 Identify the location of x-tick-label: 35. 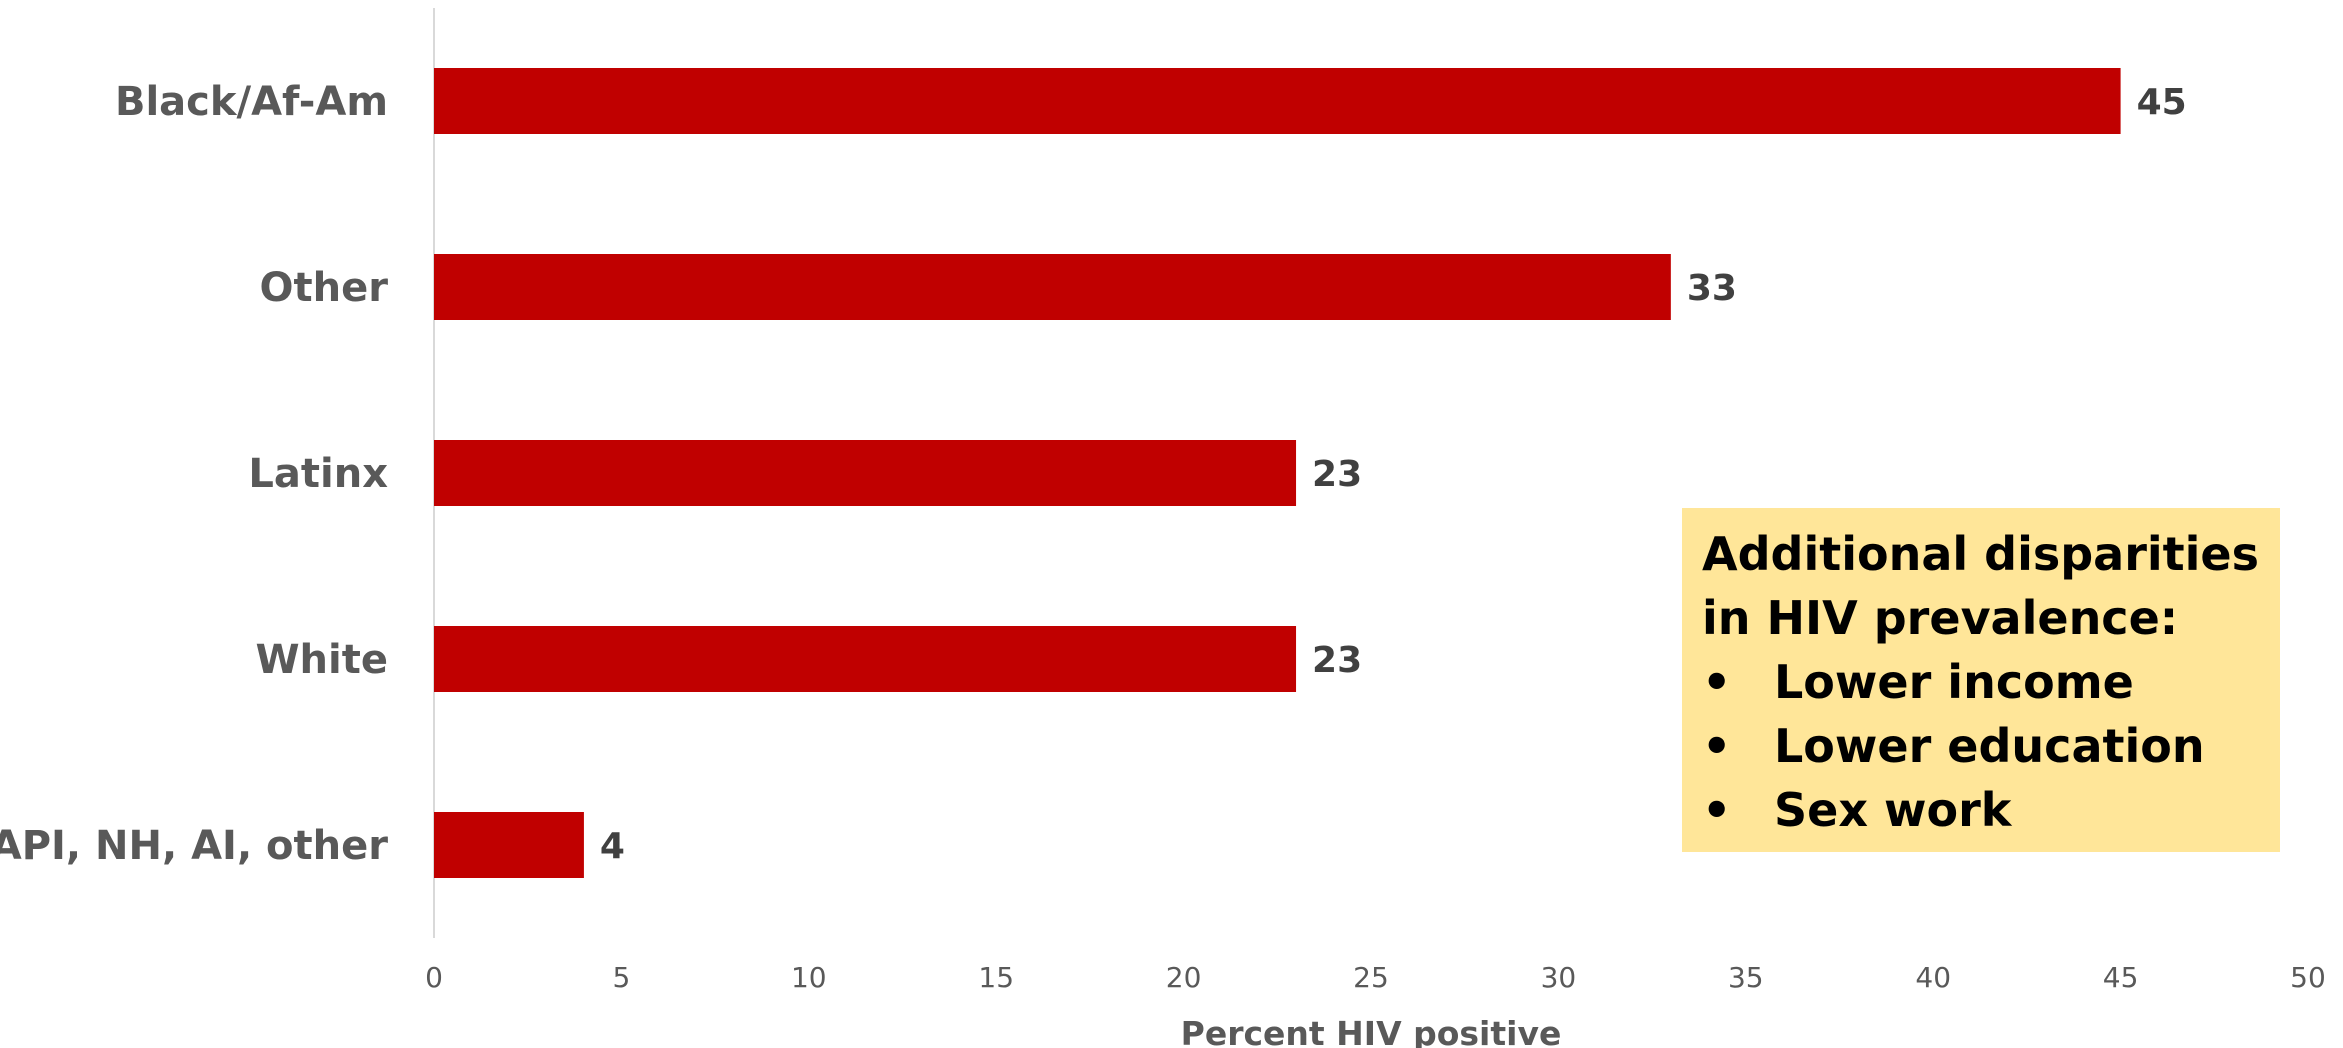
(1746, 977).